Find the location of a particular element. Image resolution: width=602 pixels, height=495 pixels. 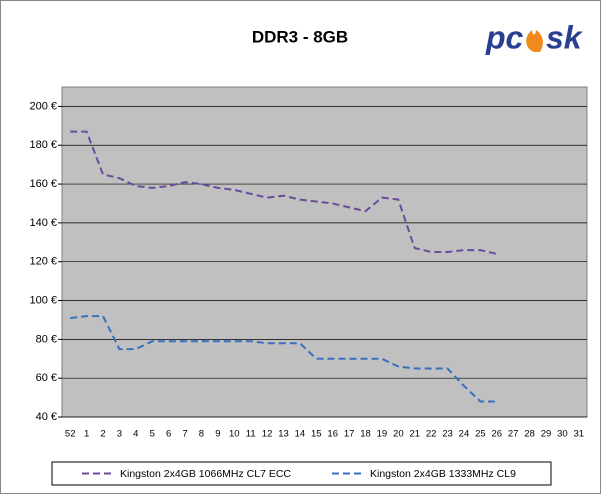

x-tick-label: 16 is located at coordinates (332, 434).